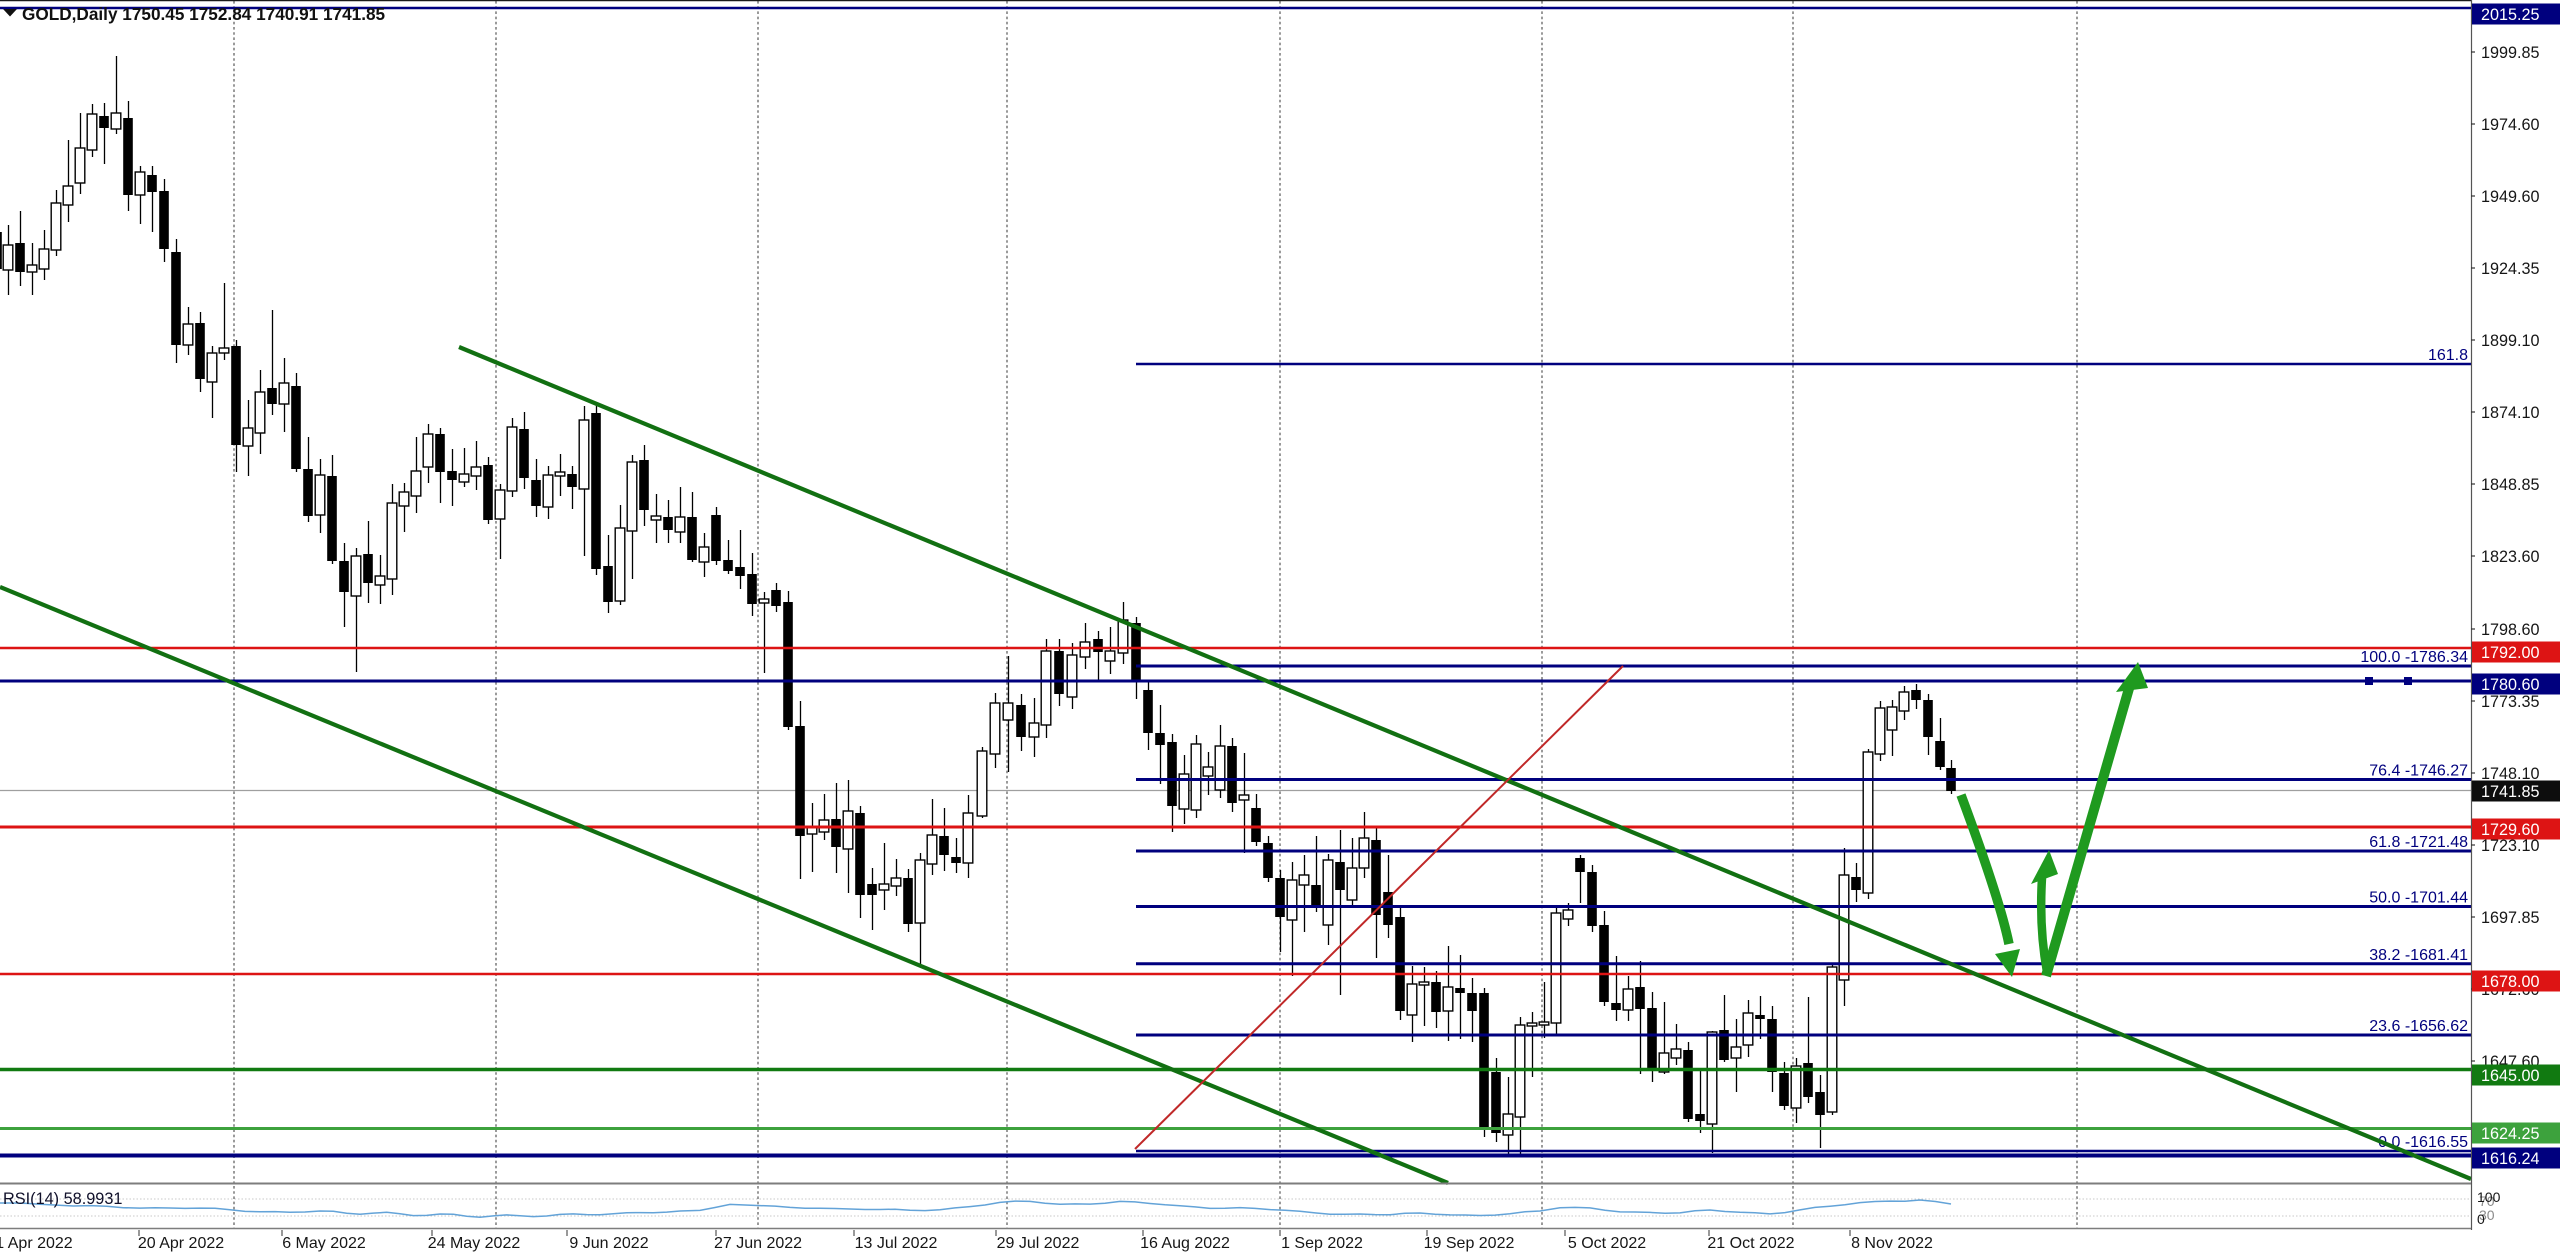  Describe the element at coordinates (2414, 657) in the screenshot. I see `svg-text: 100.0 -1786.34` at that location.